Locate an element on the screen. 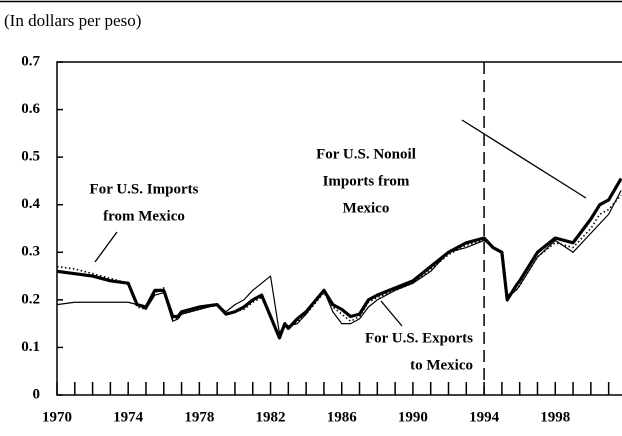  y-tick-label: 0.5 is located at coordinates (30, 157).